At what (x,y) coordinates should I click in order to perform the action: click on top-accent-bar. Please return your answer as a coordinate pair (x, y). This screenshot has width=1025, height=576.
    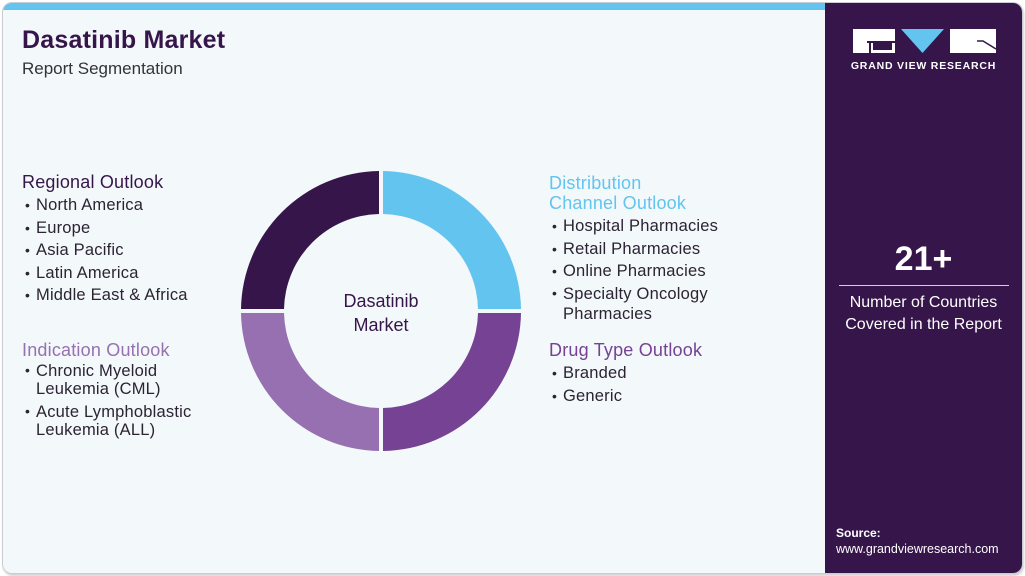
    Looking at the image, I should click on (414, 6).